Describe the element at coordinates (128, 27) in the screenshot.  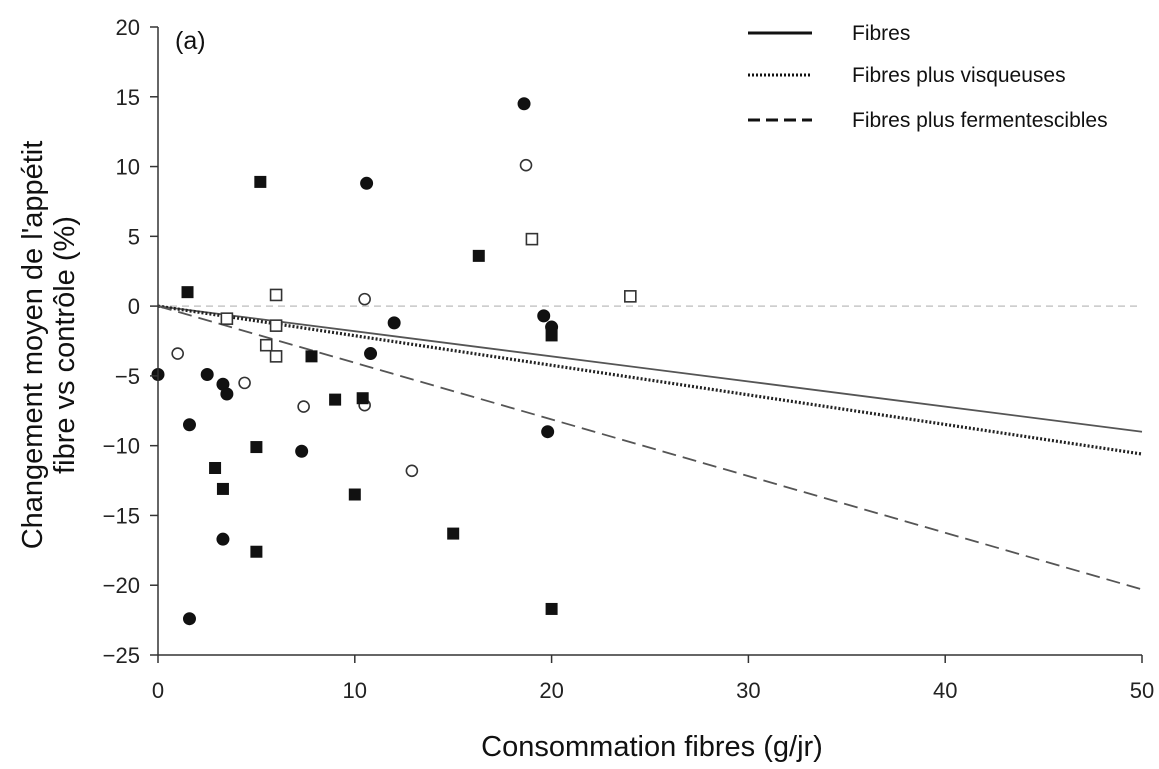
I see `y-tick-label: 20` at that location.